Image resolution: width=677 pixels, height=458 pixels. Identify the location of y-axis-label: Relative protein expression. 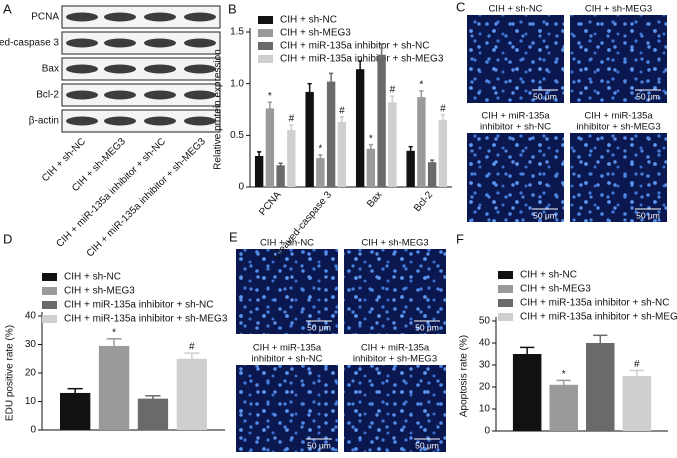
(218, 109).